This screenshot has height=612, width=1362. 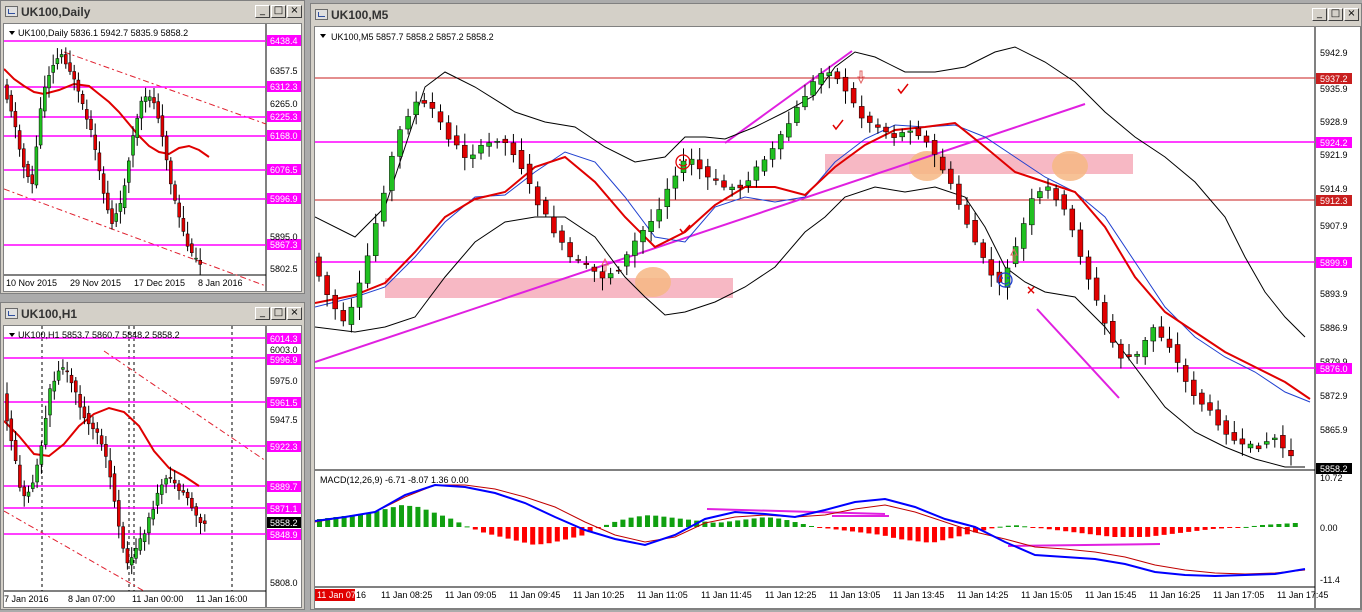 I want to click on daily-level-6438-tag, so click(x=284, y=40).